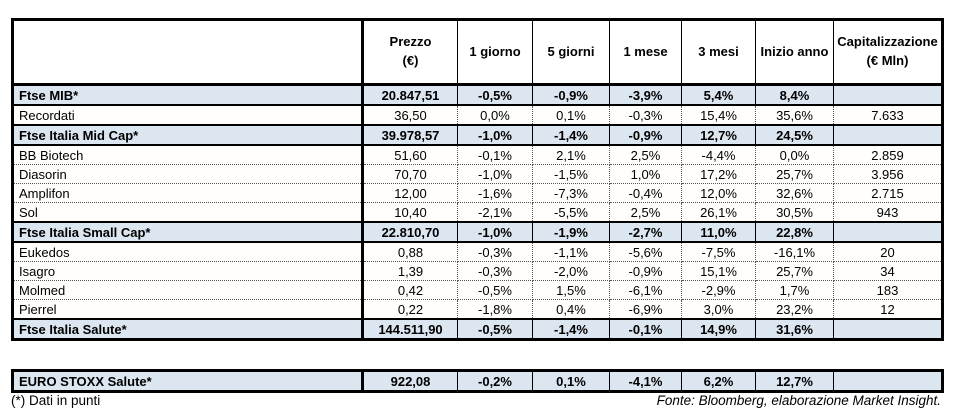  Describe the element at coordinates (571, 193) in the screenshot. I see `value-cell: -7,3%` at that location.